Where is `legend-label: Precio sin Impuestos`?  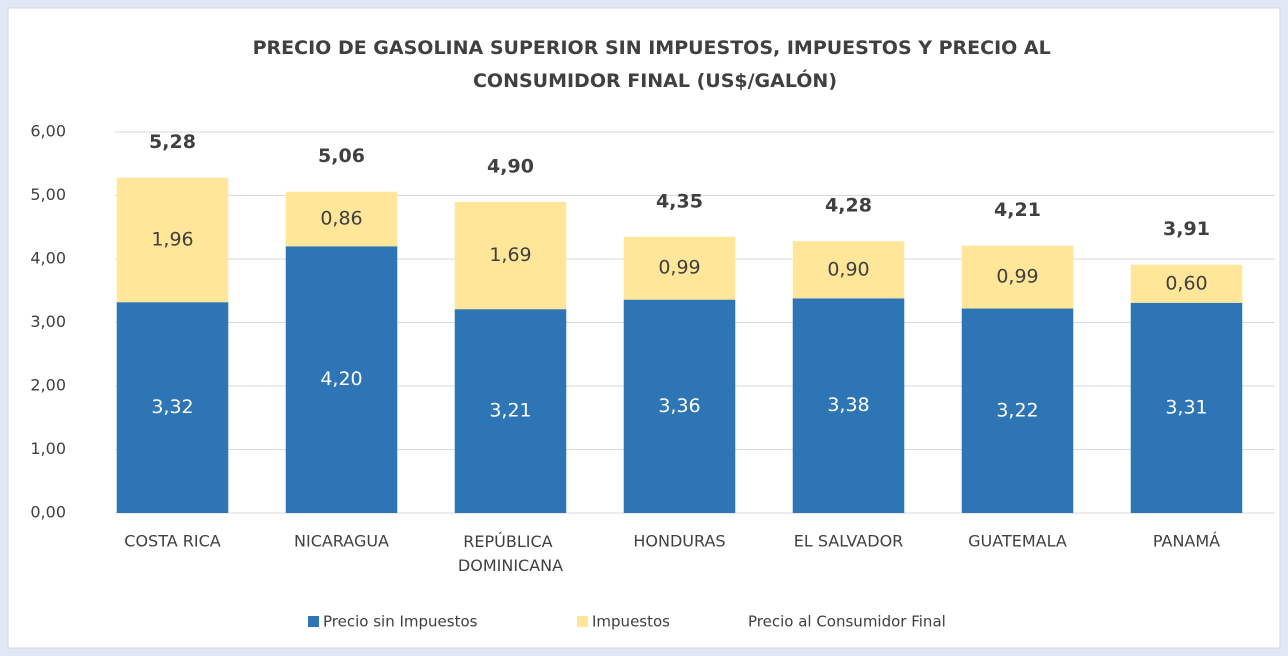
legend-label: Precio sin Impuestos is located at coordinates (400, 622).